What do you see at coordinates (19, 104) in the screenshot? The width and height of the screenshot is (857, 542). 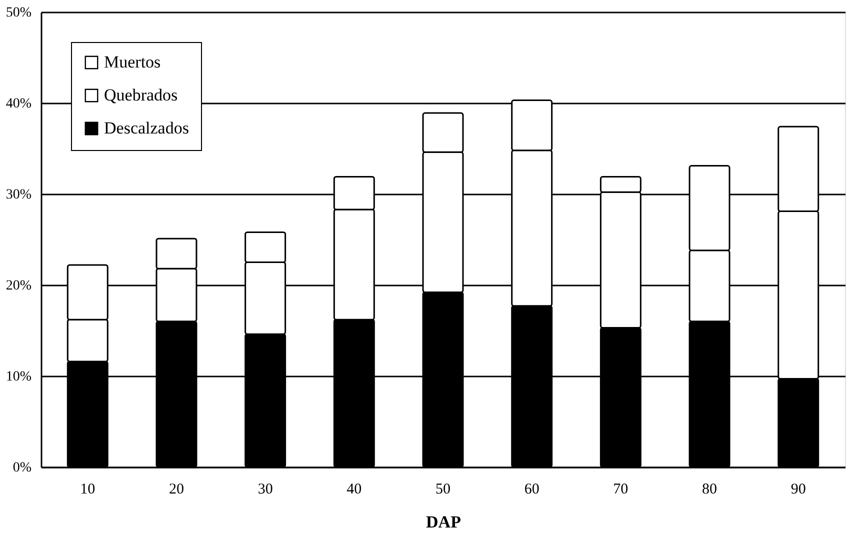 I see `y-tick-label: 40%` at bounding box center [19, 104].